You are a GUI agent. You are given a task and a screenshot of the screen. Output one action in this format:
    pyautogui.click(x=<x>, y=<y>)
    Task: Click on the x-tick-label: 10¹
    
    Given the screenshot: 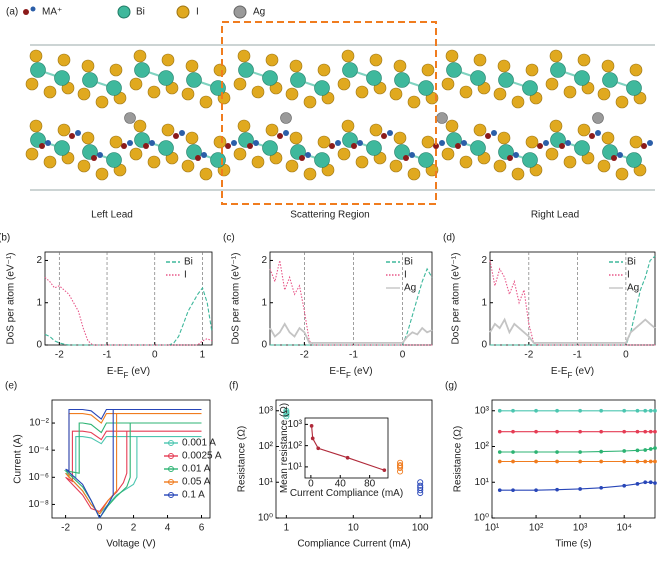 What is the action you would take?
    pyautogui.click(x=492, y=528)
    